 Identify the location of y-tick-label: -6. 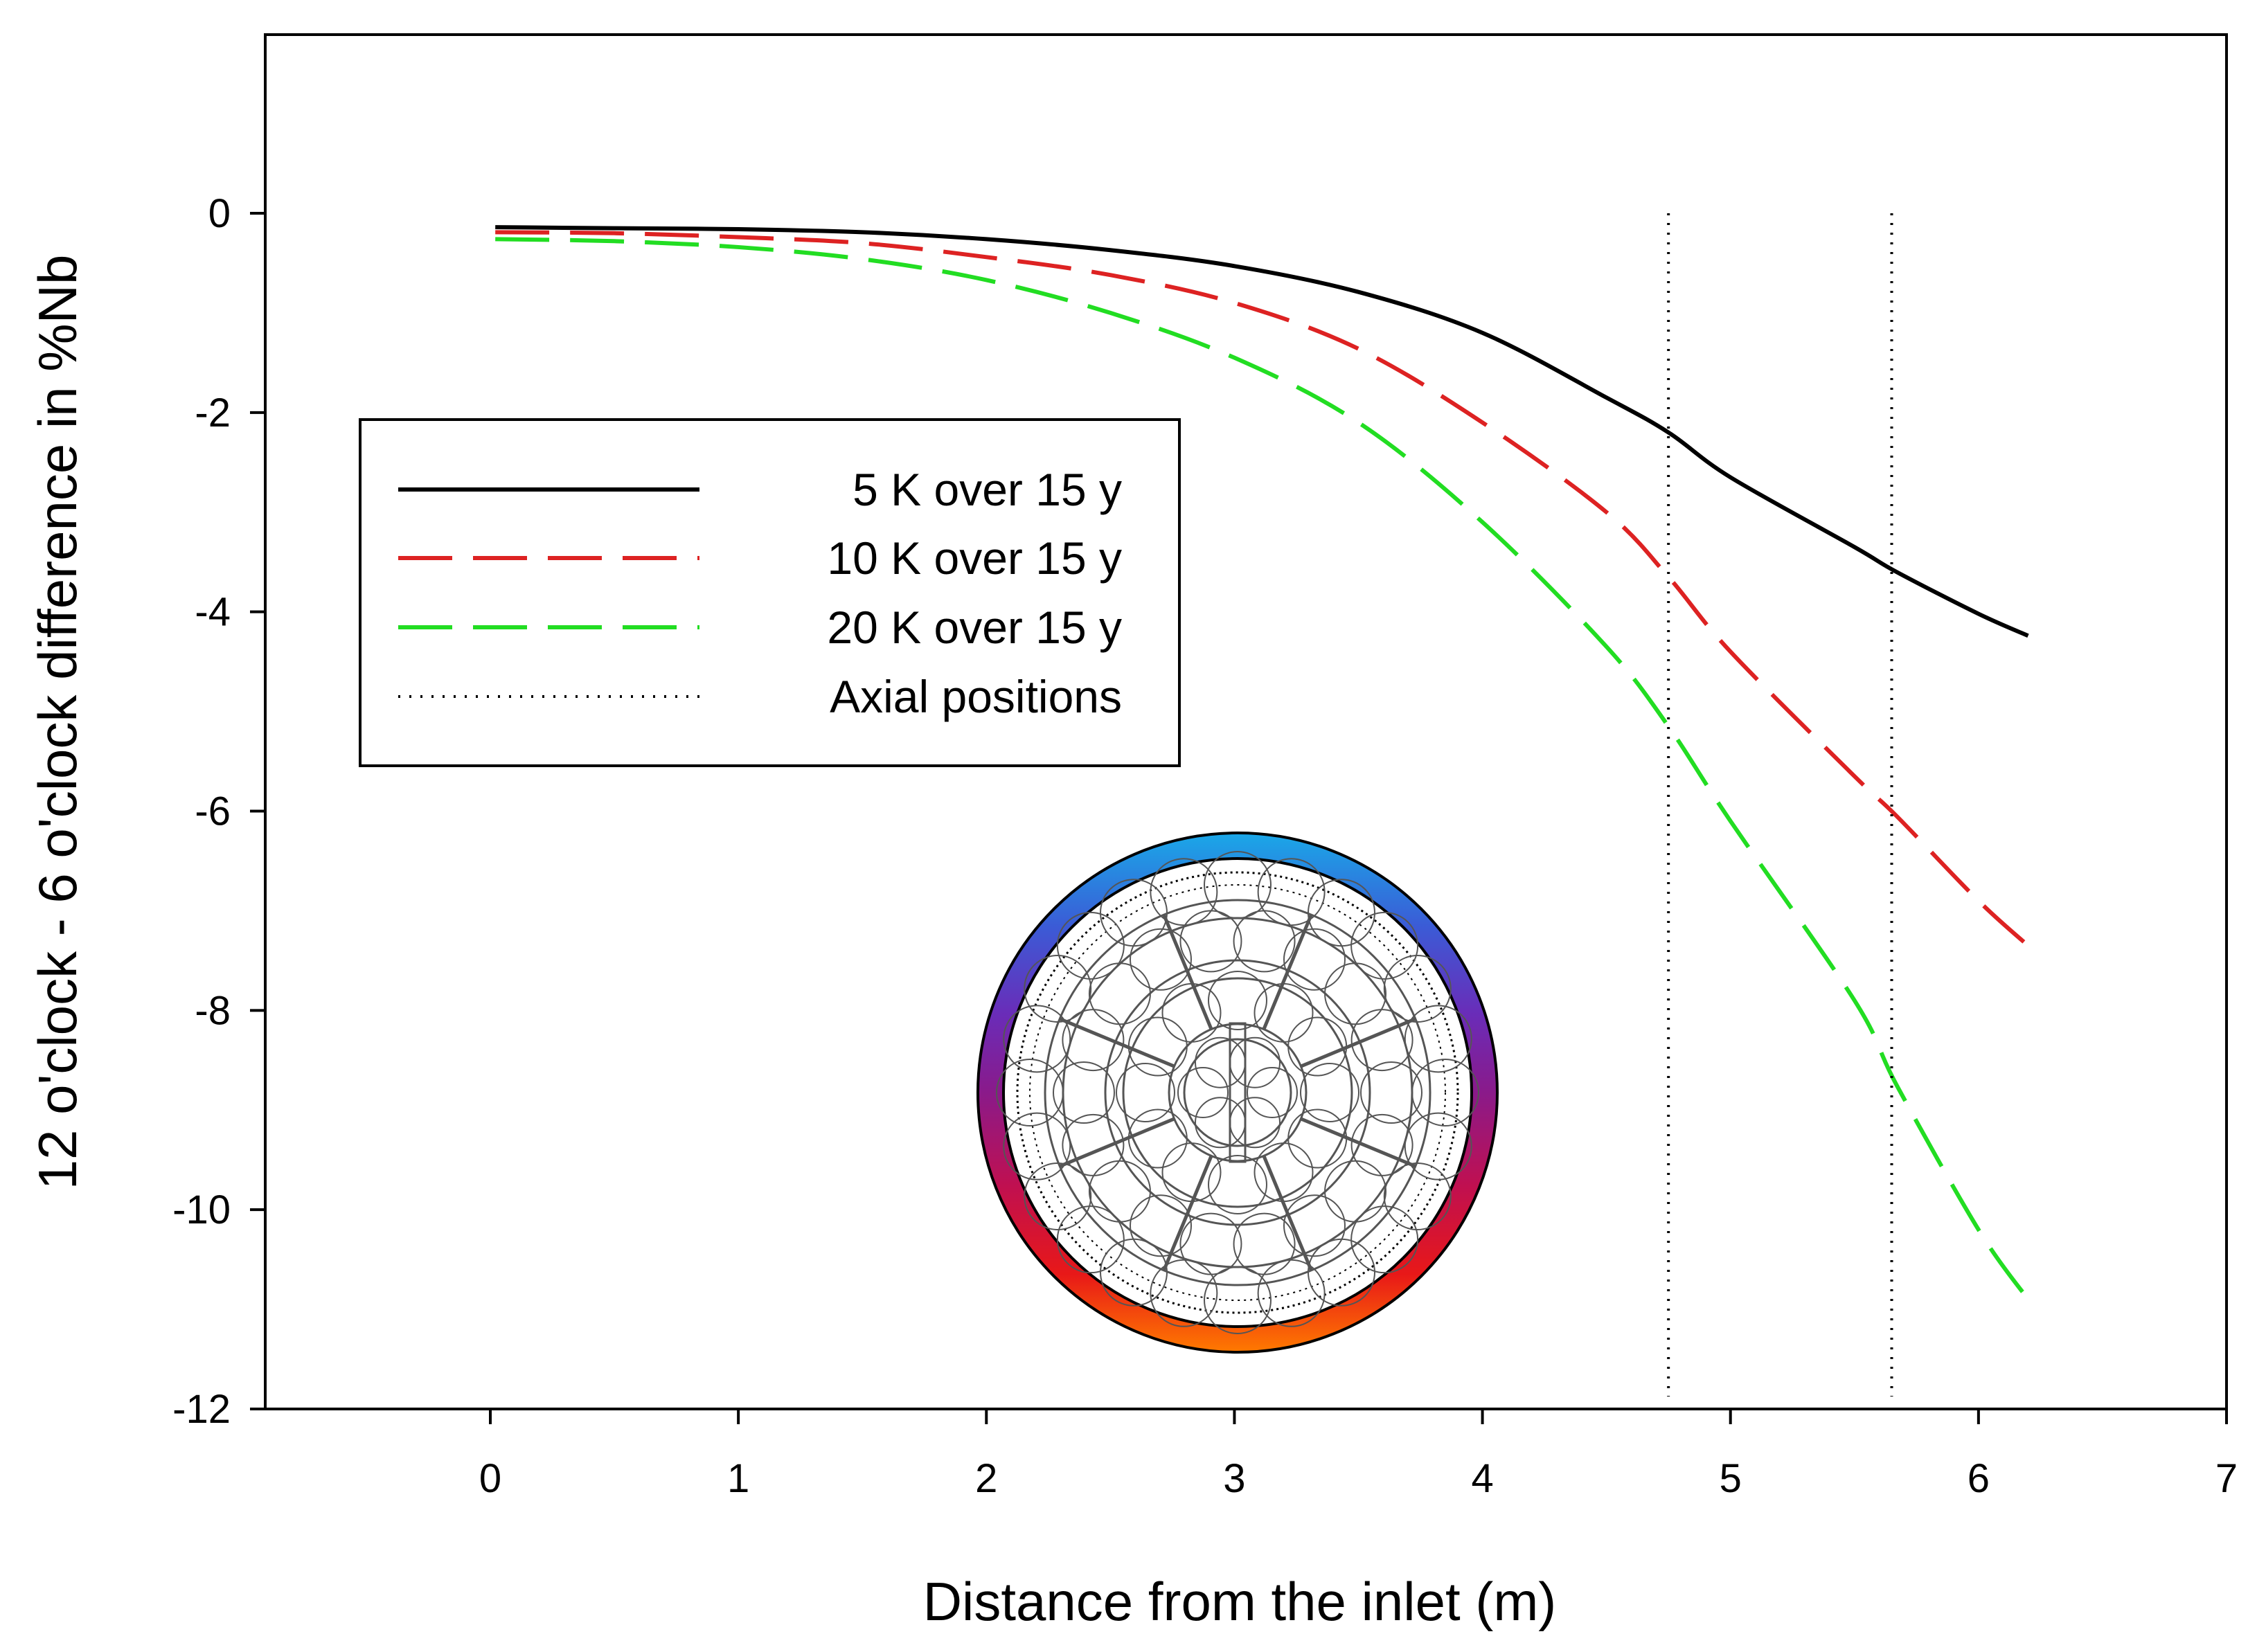
(213, 811).